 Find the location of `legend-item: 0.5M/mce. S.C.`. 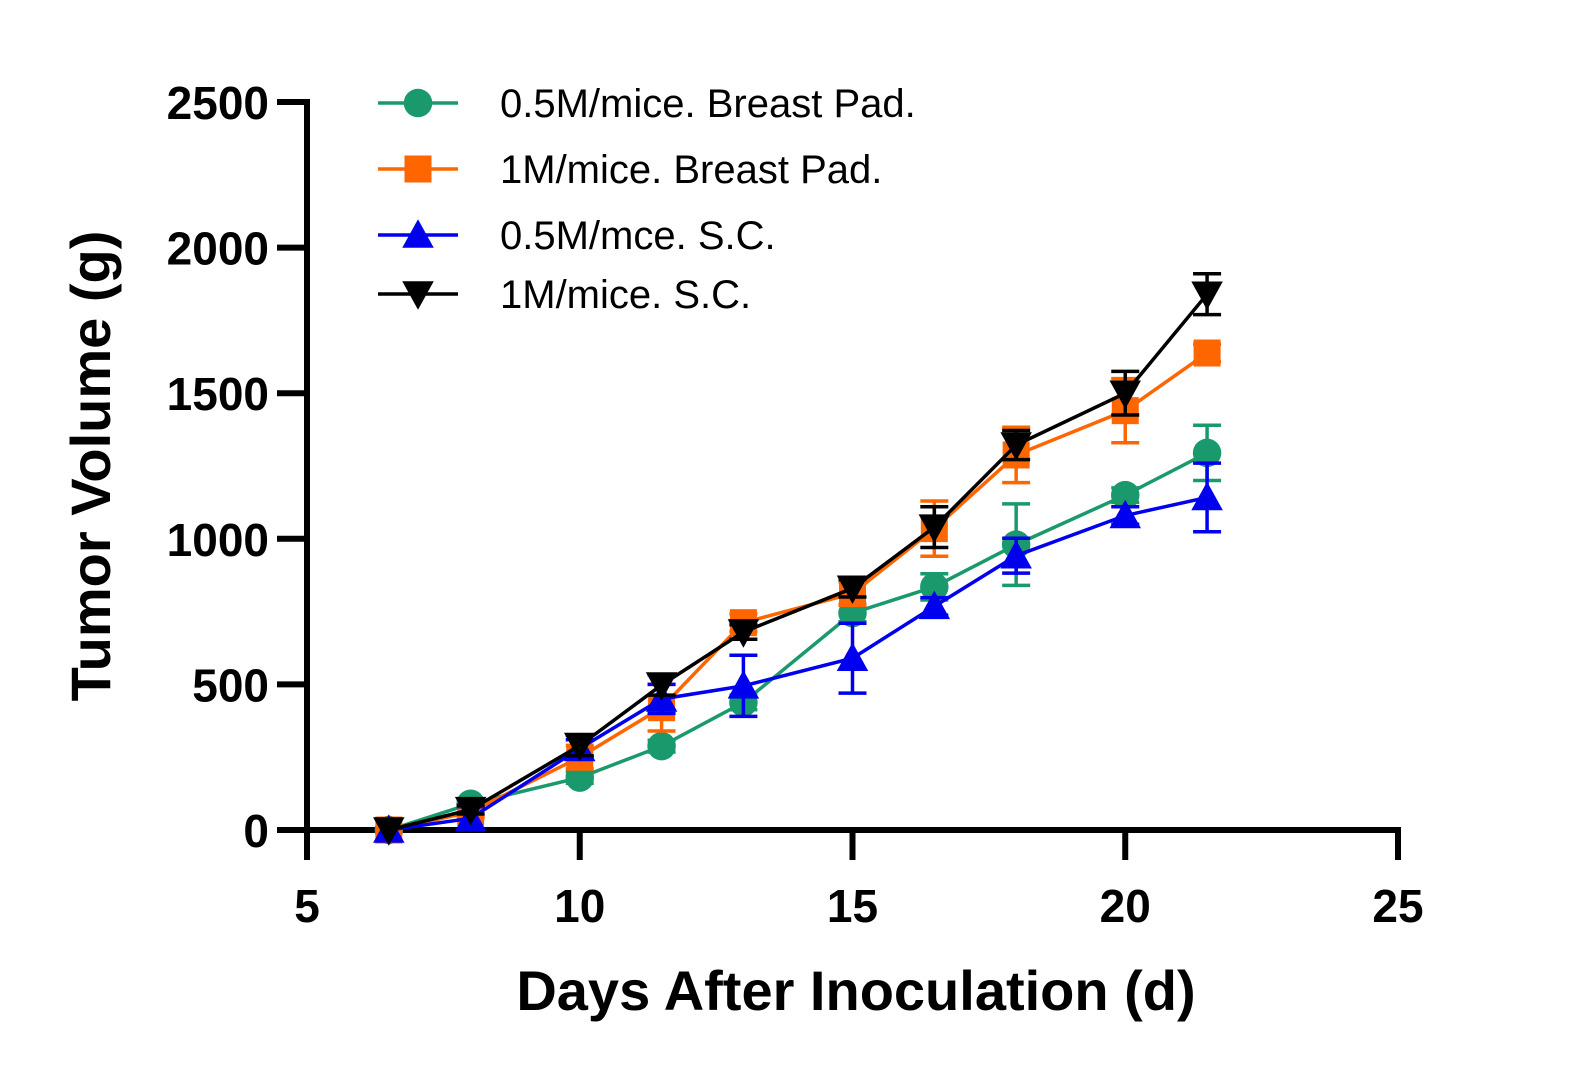

legend-item: 0.5M/mce. S.C. is located at coordinates (577, 236).